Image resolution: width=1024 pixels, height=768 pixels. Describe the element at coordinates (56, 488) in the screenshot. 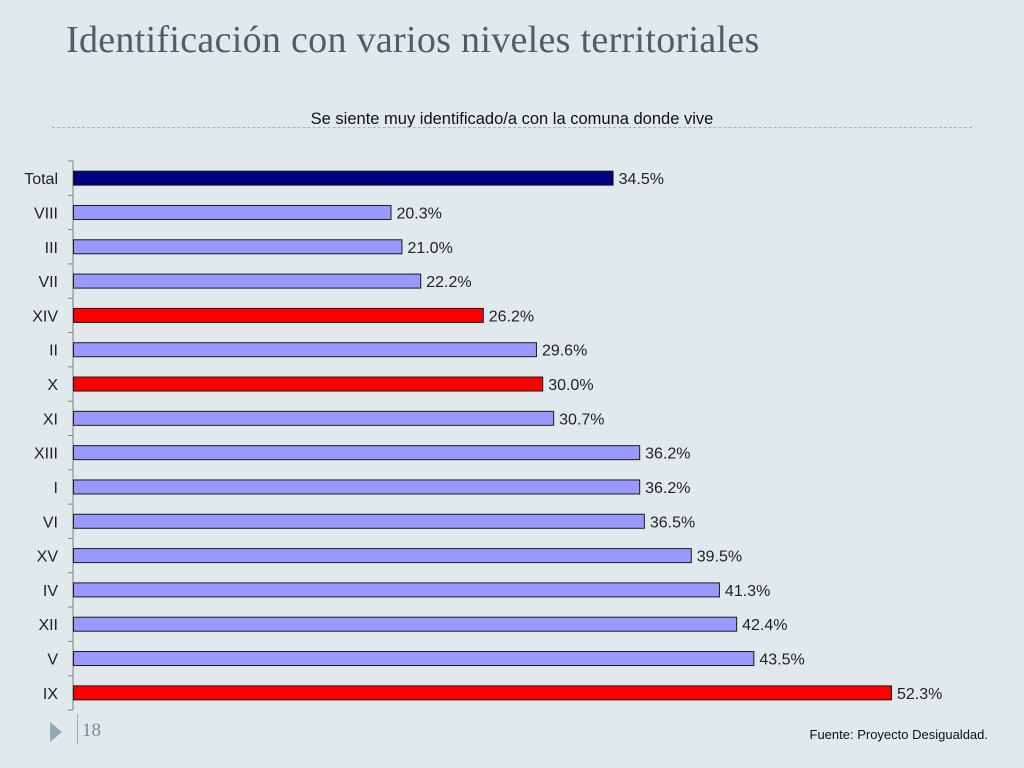

I see `y-tick-label: I` at that location.